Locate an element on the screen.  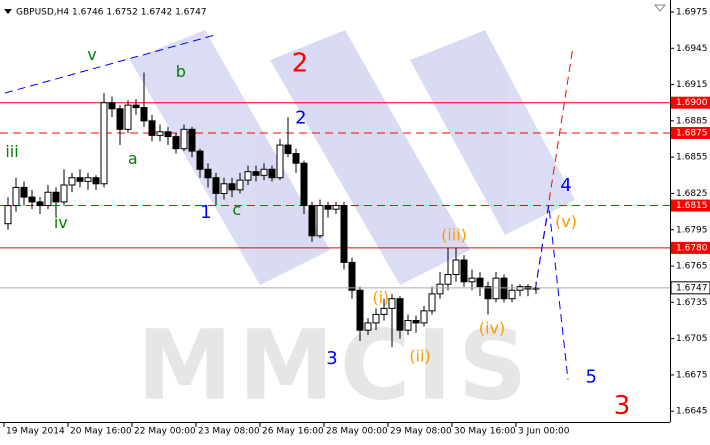
wave-label: (iii) is located at coordinates (454, 234).